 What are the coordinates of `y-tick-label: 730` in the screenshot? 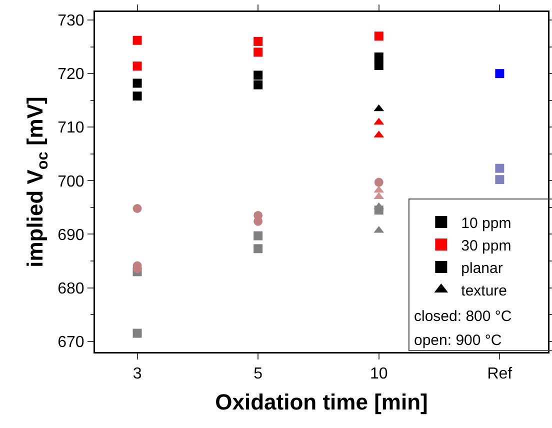 It's located at (71, 21).